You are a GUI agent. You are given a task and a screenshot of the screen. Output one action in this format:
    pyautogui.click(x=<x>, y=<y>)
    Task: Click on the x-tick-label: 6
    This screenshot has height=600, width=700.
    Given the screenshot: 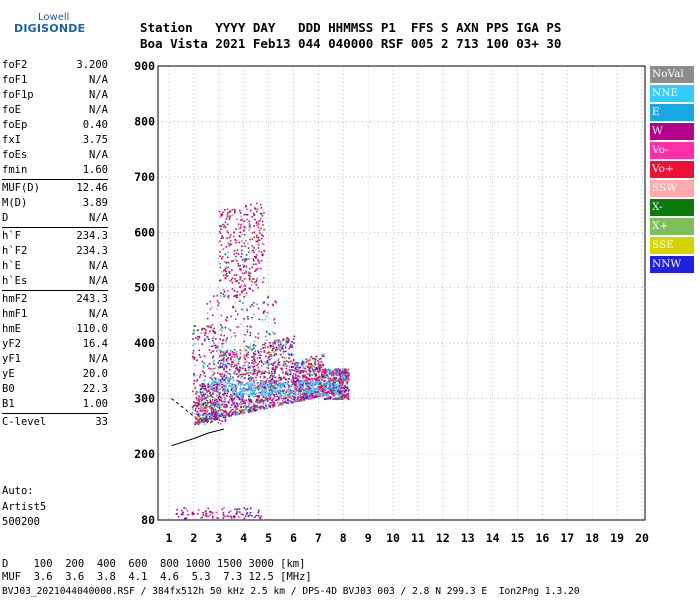 What is the action you would take?
    pyautogui.click(x=293, y=538)
    